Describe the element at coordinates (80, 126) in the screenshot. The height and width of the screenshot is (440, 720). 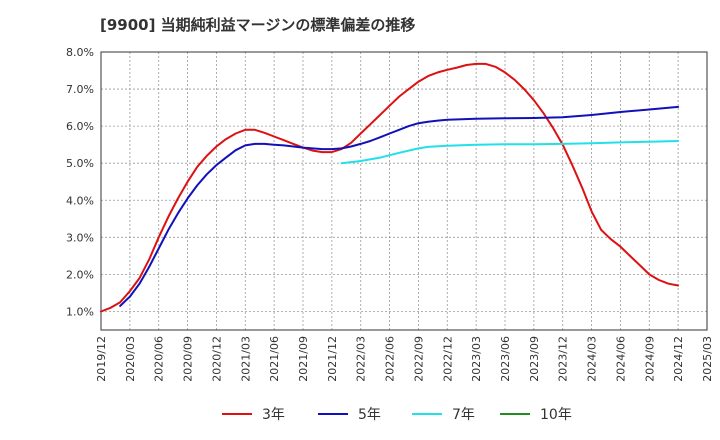
I see `y-tick-label: 6.0%` at that location.